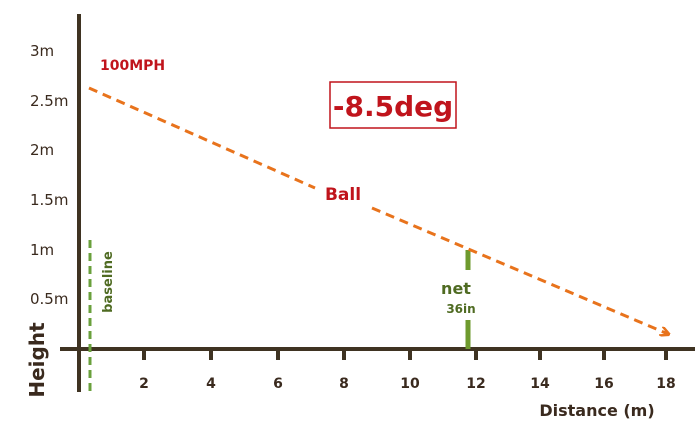 The width and height of the screenshot is (700, 429). I want to click on y-tick-label: 3m, so click(42, 51).